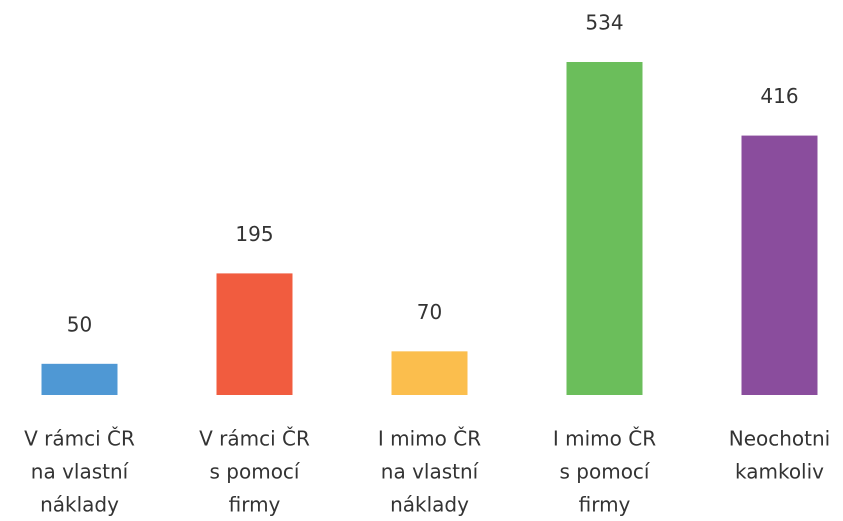 The width and height of the screenshot is (843, 521). What do you see at coordinates (779, 472) in the screenshot?
I see `x-tick-label: kamkoliv` at bounding box center [779, 472].